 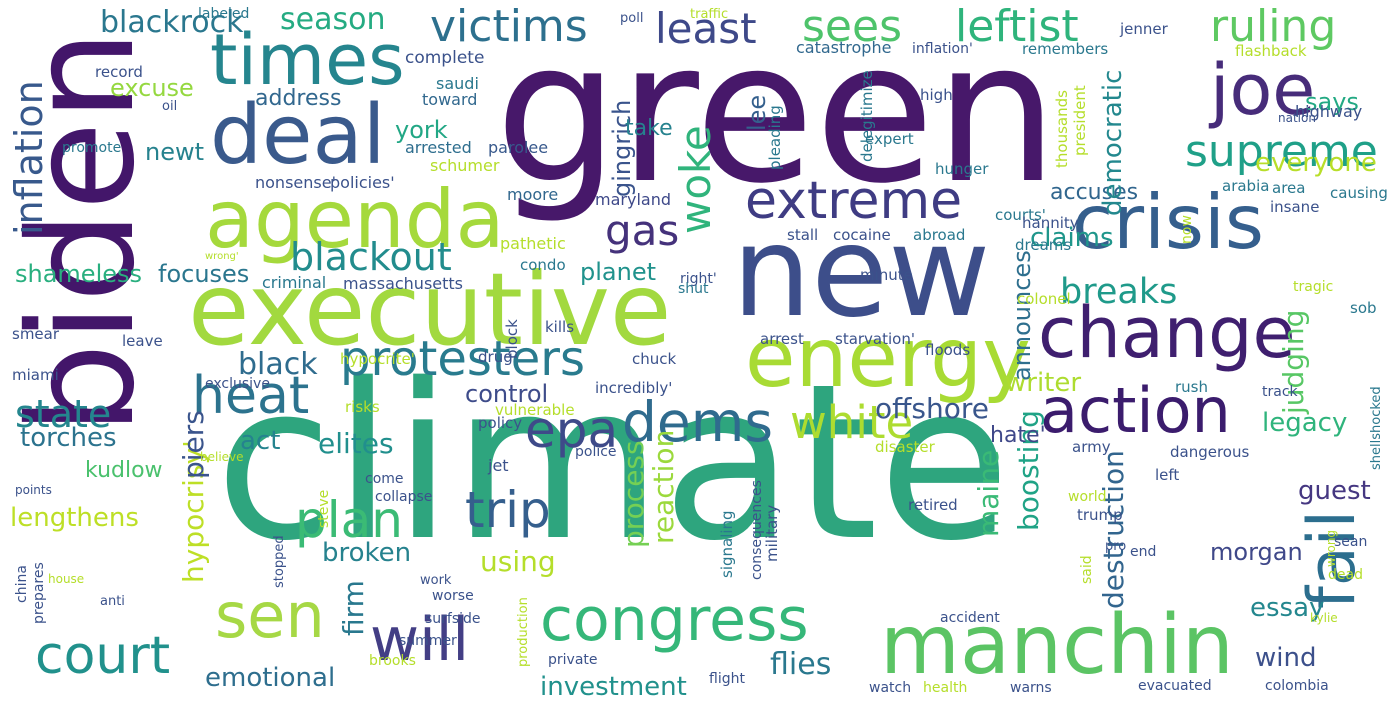 What do you see at coordinates (1044, 299) in the screenshot?
I see `cloud-word: colonel` at bounding box center [1044, 299].